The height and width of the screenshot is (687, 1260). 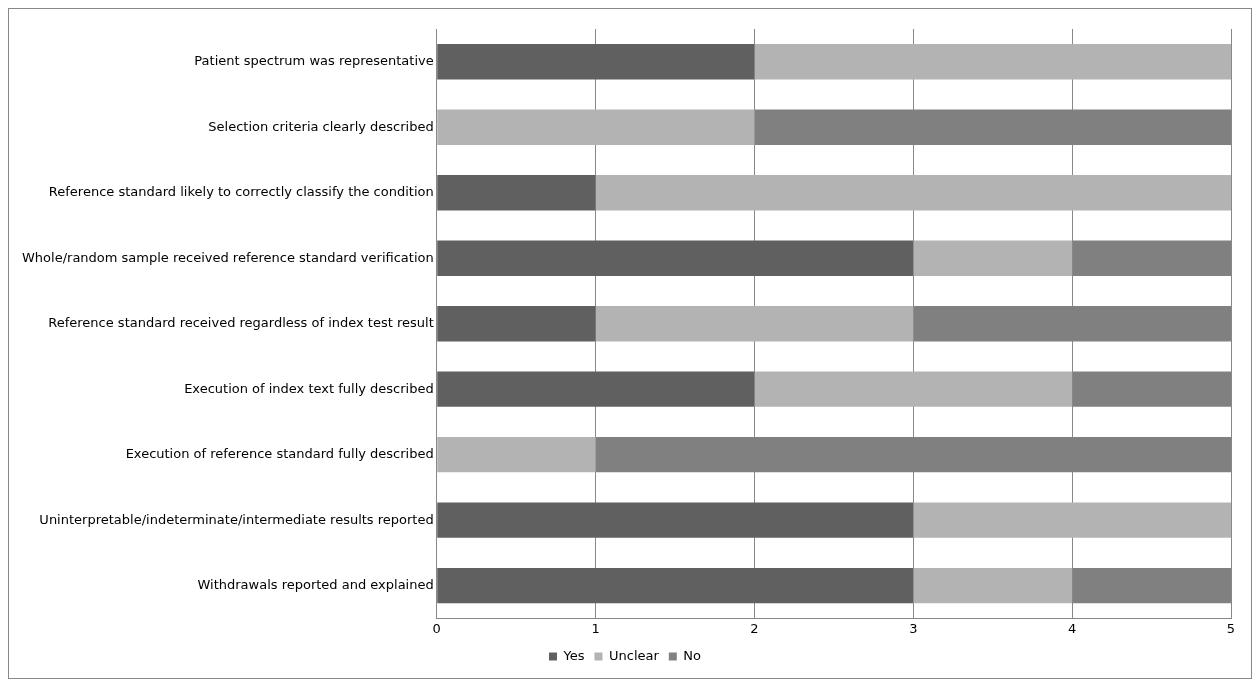 I want to click on legend-label: No, so click(x=692, y=655).